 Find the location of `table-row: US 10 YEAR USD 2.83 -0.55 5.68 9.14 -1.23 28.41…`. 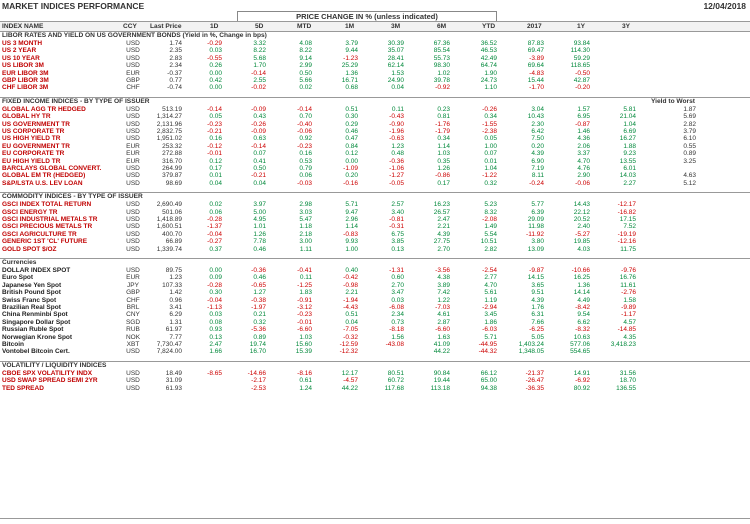

table-row: US 10 YEAR USD 2.83 -0.55 5.68 9.14 -1.23 28.41… is located at coordinates (375, 58).